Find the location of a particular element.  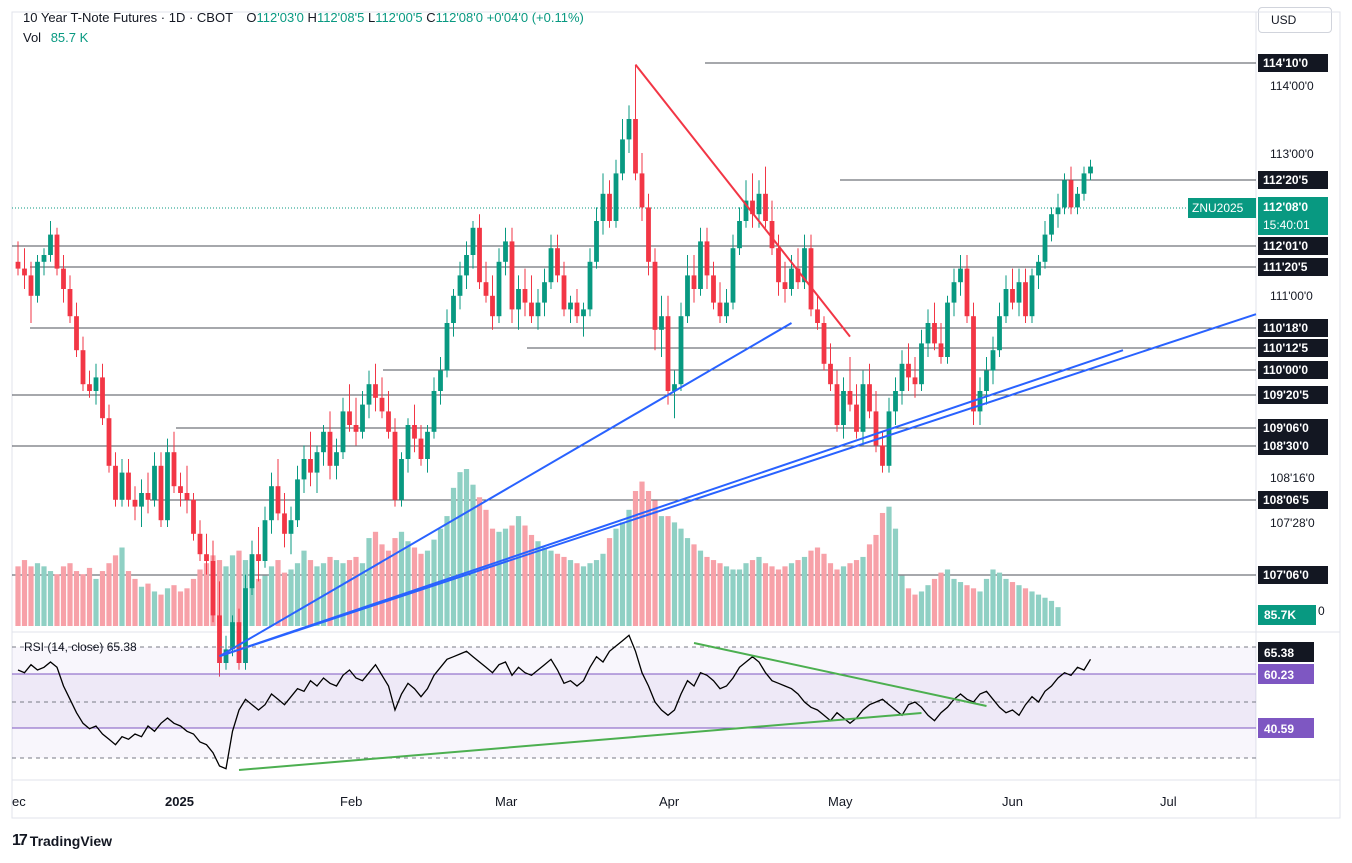

currency-button: USD is located at coordinates (1295, 20).